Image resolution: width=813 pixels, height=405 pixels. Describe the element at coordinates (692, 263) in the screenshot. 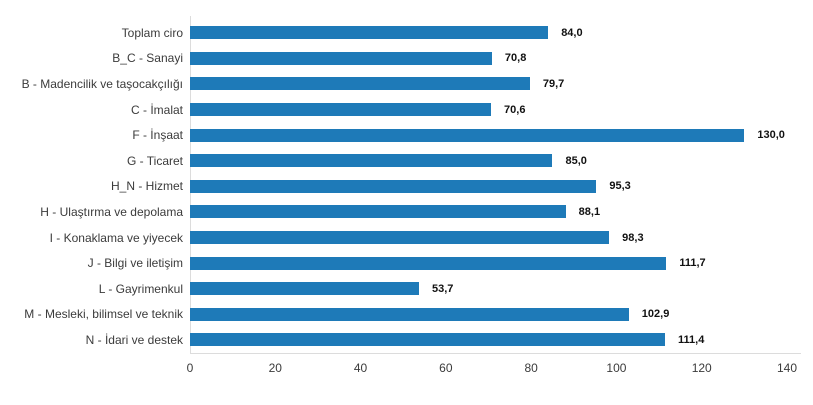

I see `value-label: 111,7` at that location.